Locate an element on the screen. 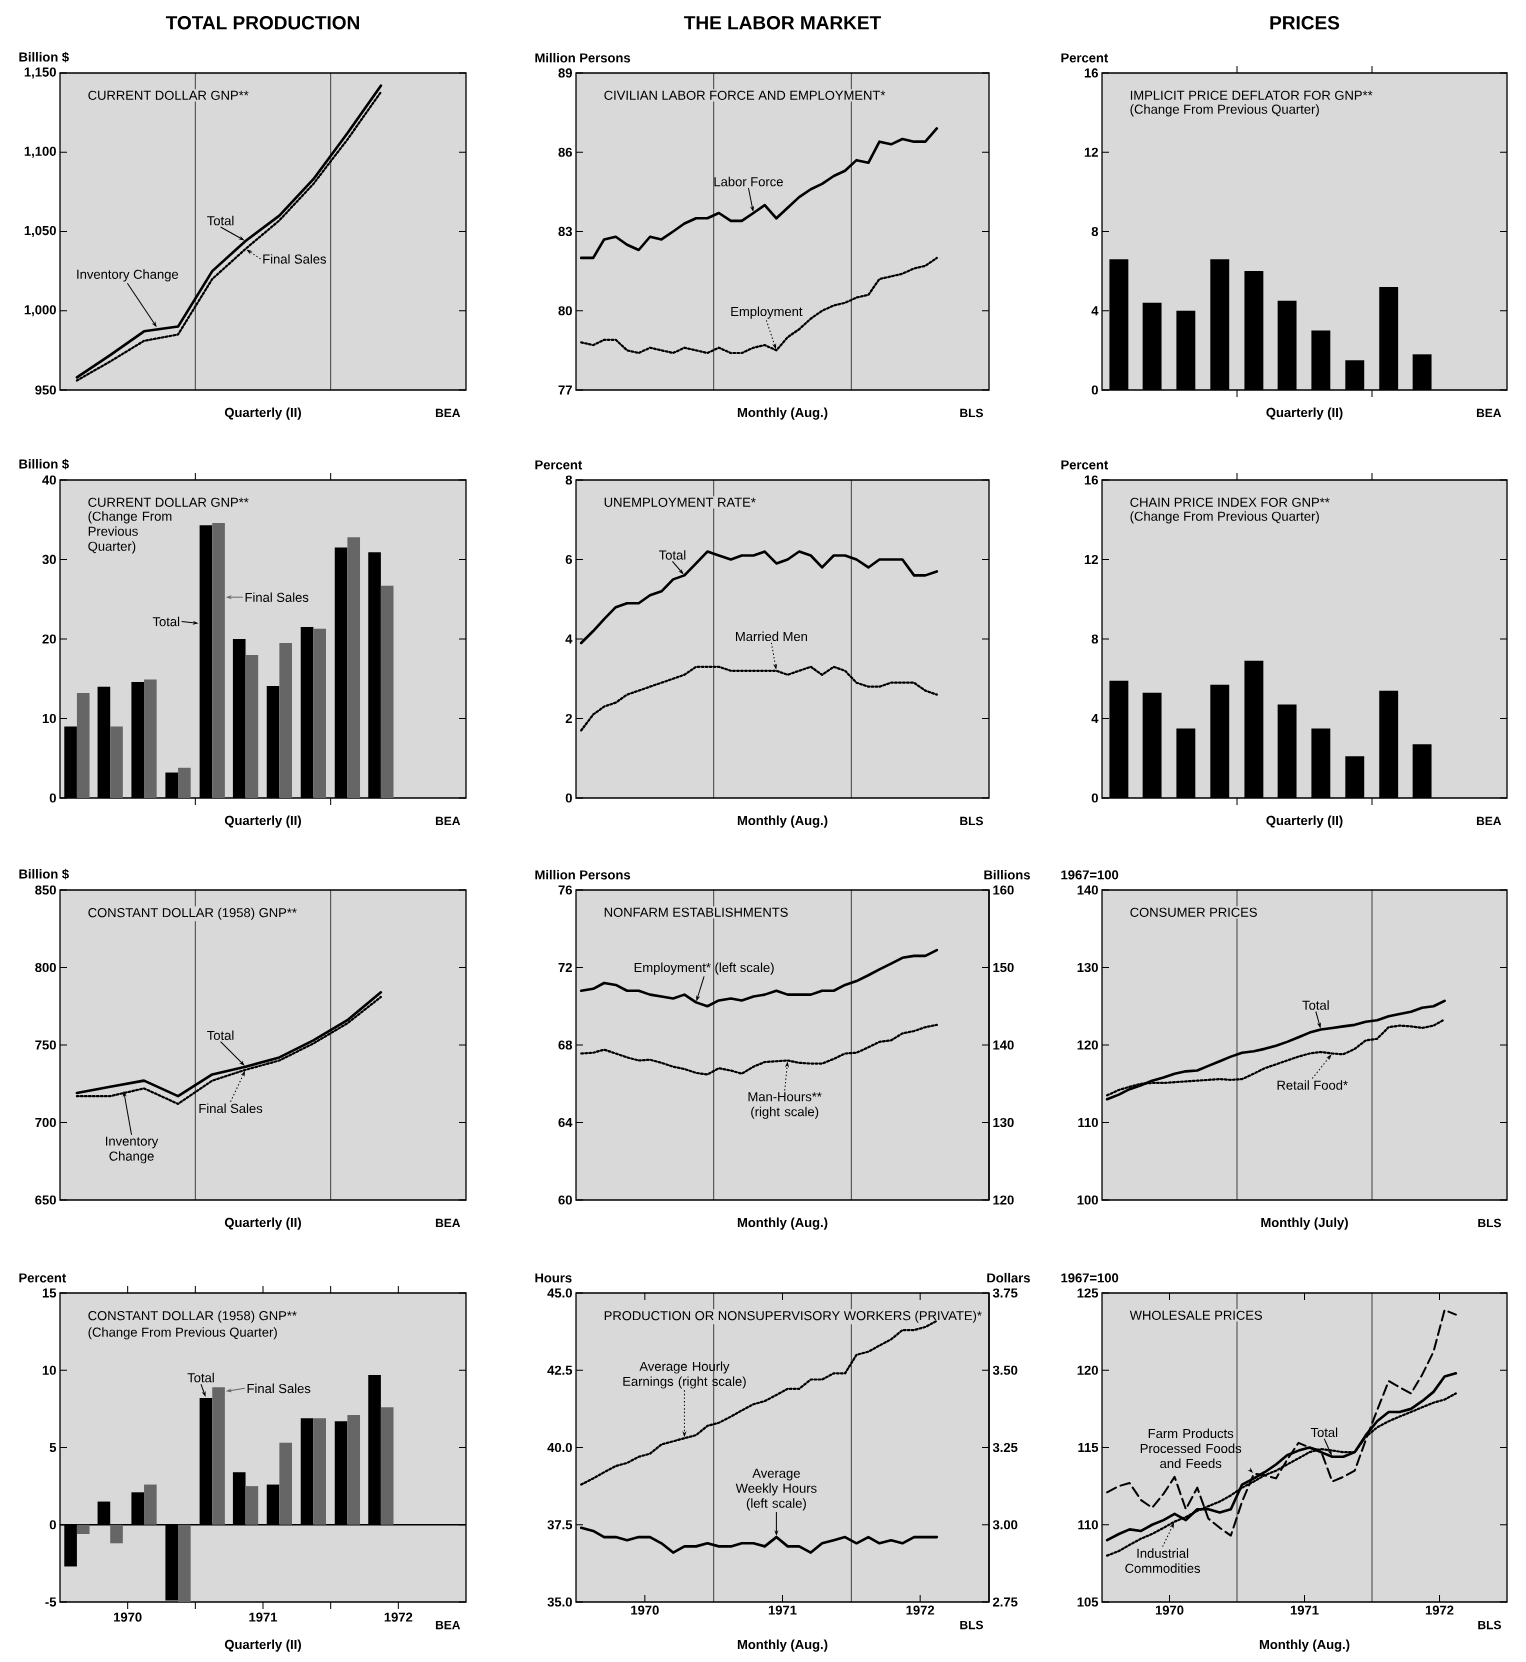  y-tick-label: 15 is located at coordinates (49, 1293).